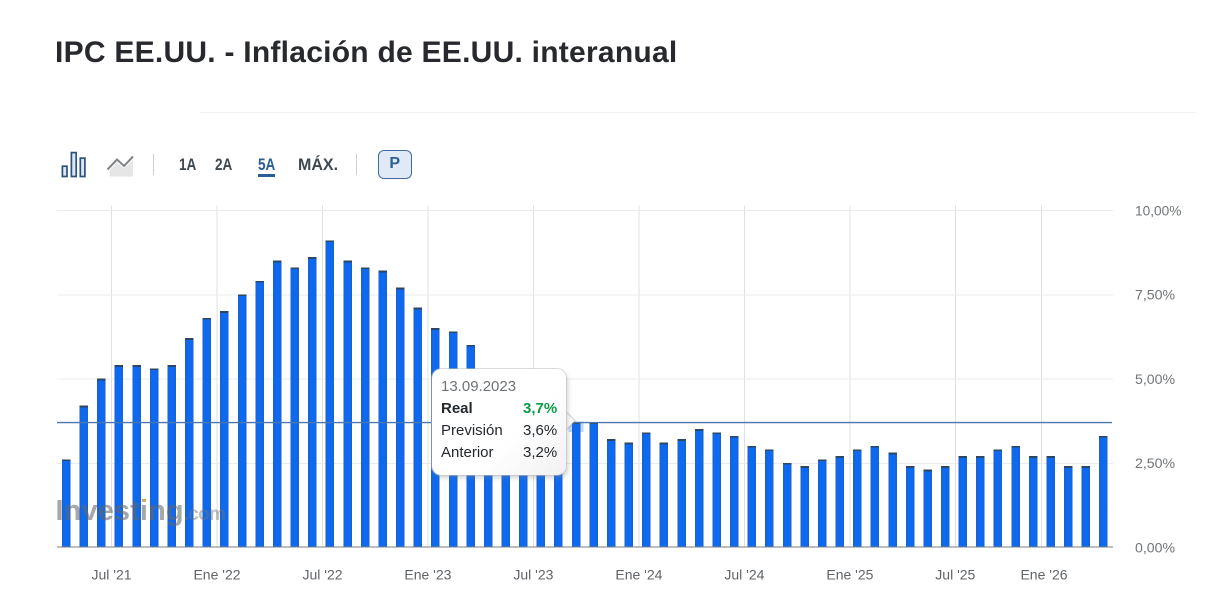  What do you see at coordinates (1155, 379) in the screenshot?
I see `svg-text: 5,00%` at bounding box center [1155, 379].